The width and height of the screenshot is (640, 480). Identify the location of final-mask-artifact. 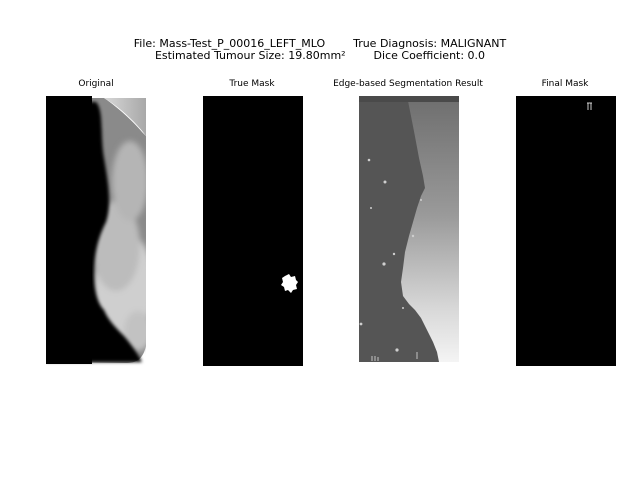
(589, 106).